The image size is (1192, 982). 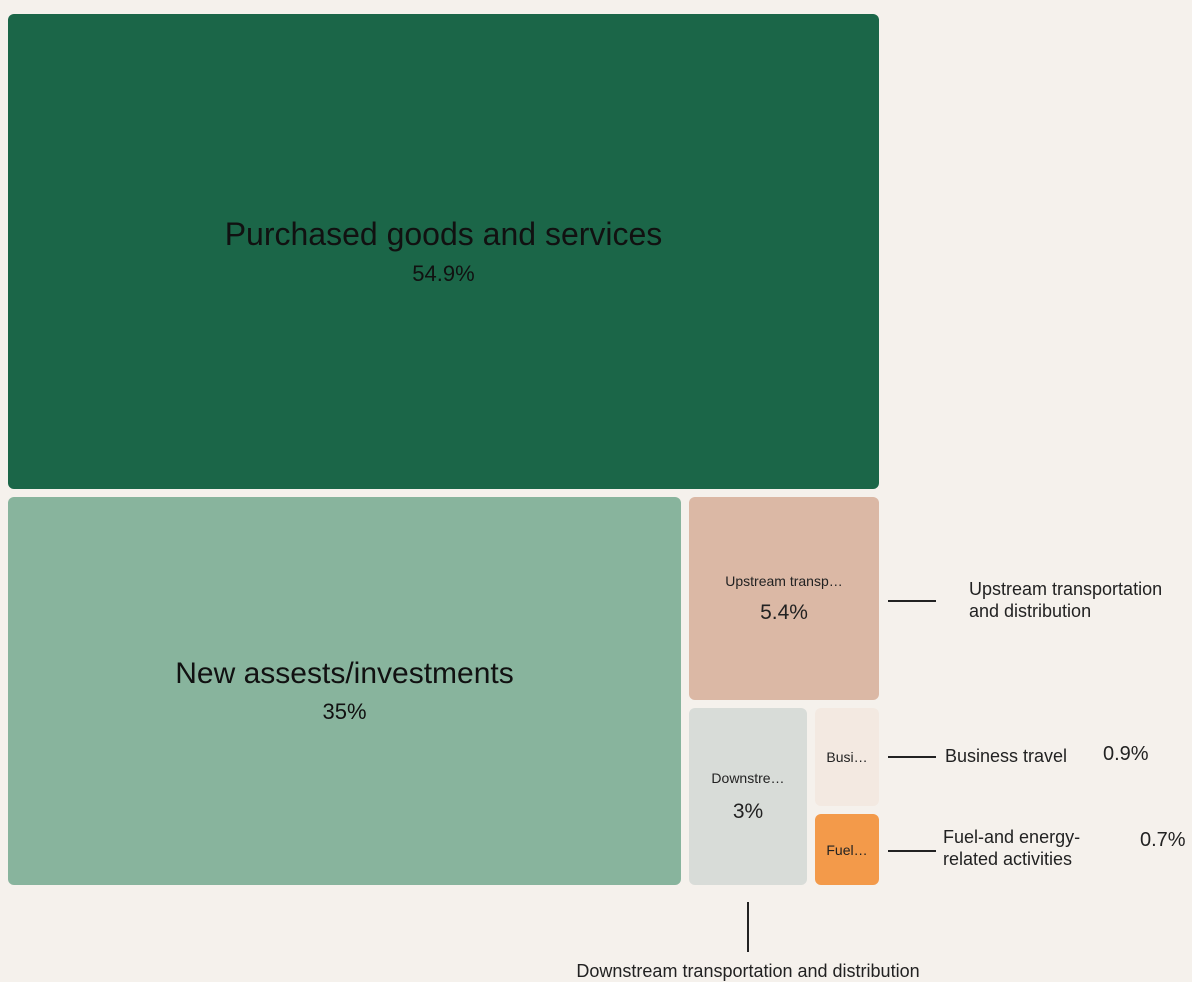 What do you see at coordinates (784, 598) in the screenshot?
I see `tile-upstream: Upstream transp… 5.4%` at bounding box center [784, 598].